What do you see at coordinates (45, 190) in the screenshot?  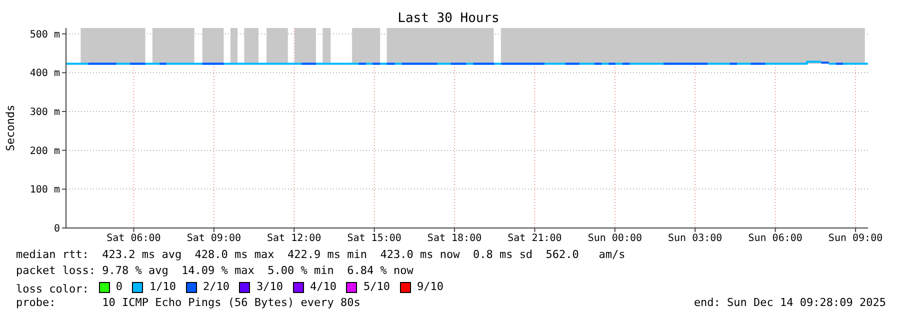 I see `y-tick-label: 100 m` at bounding box center [45, 190].